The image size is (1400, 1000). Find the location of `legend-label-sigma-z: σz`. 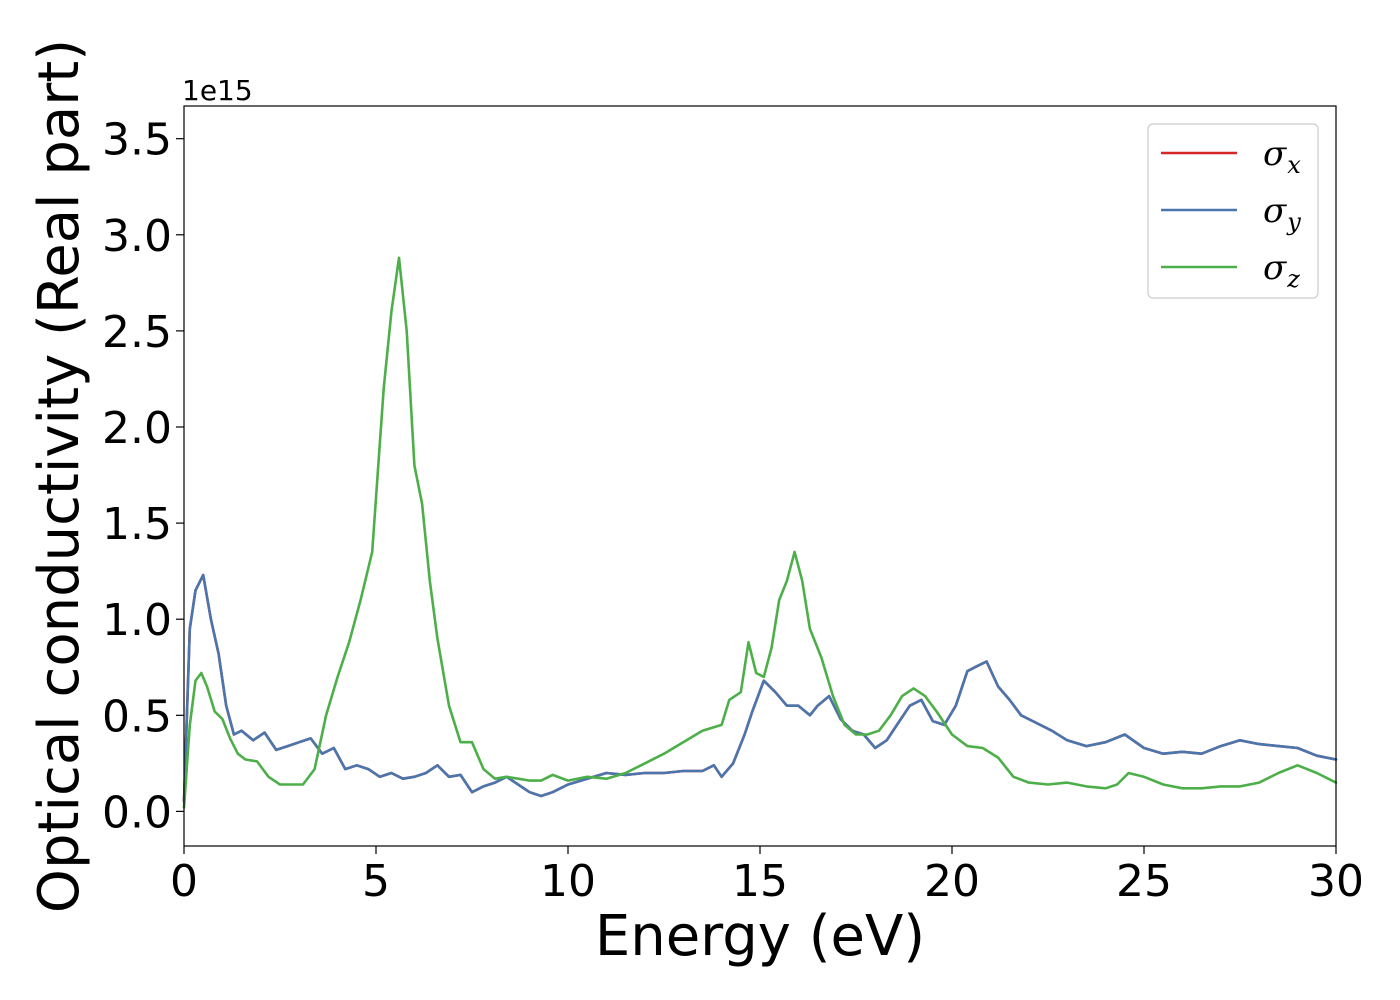

legend-label-sigma-z: σz is located at coordinates (1281, 270).